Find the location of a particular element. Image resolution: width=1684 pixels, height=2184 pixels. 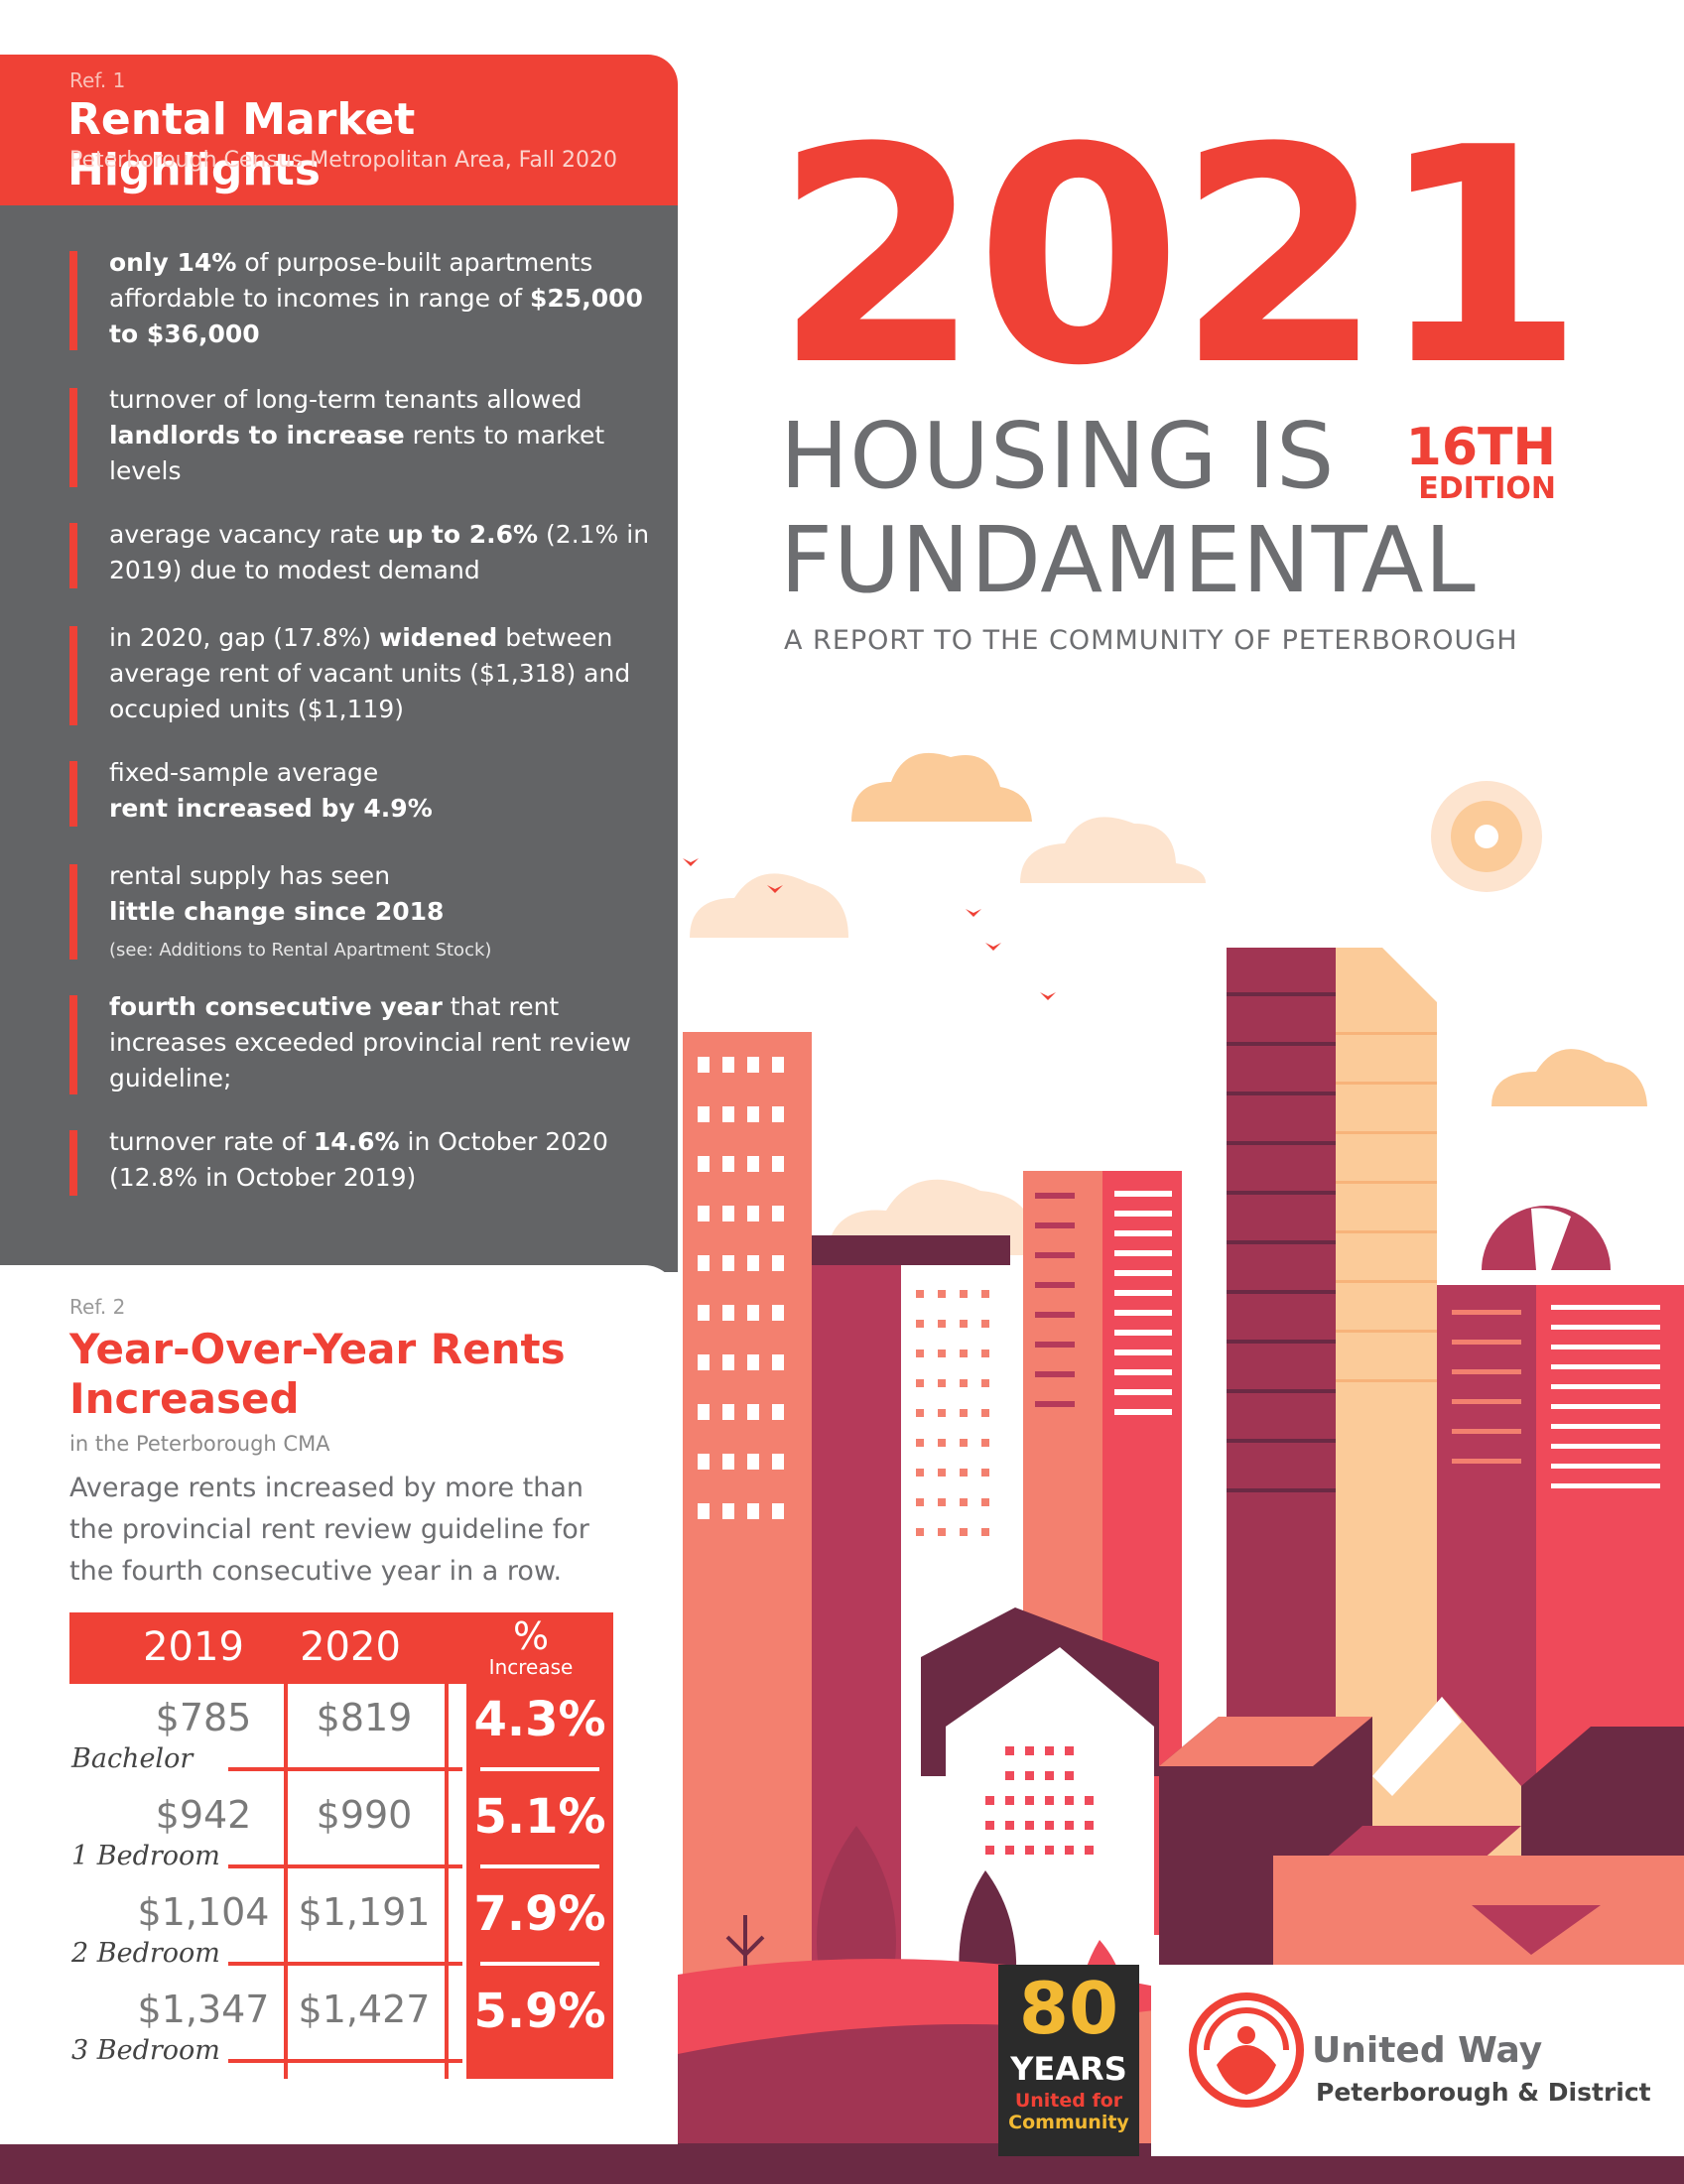

rent-increase: 5.9% is located at coordinates (539, 2011).